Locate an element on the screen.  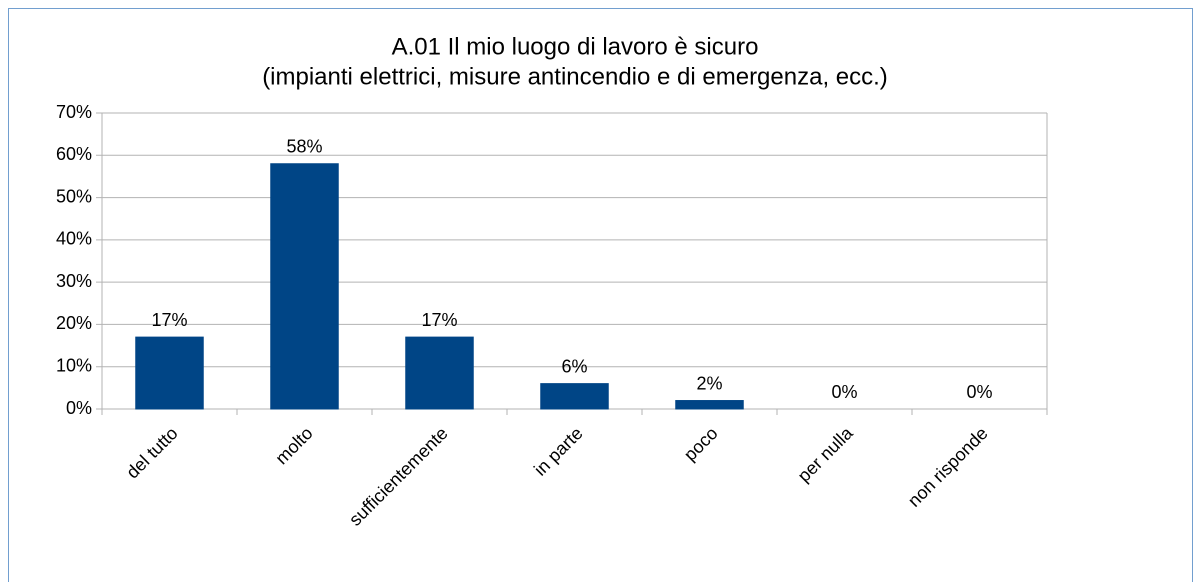
y-tick-label: 10% is located at coordinates (74, 365).